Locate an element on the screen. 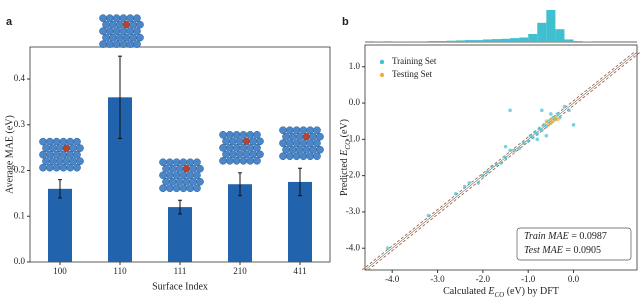 The height and width of the screenshot is (308, 640). axis-label: Calculated ECO (eV) by DFT is located at coordinates (501, 292).